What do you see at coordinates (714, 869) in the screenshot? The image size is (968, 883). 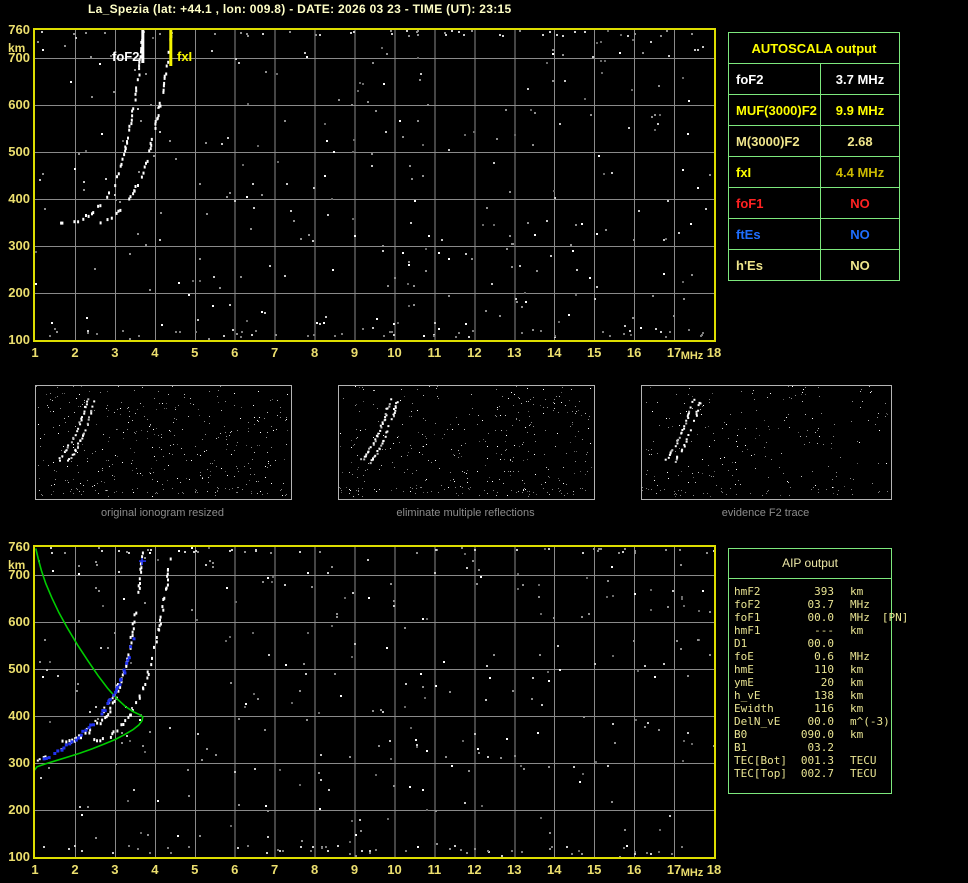 I see `x-tick-label: 18` at bounding box center [714, 869].